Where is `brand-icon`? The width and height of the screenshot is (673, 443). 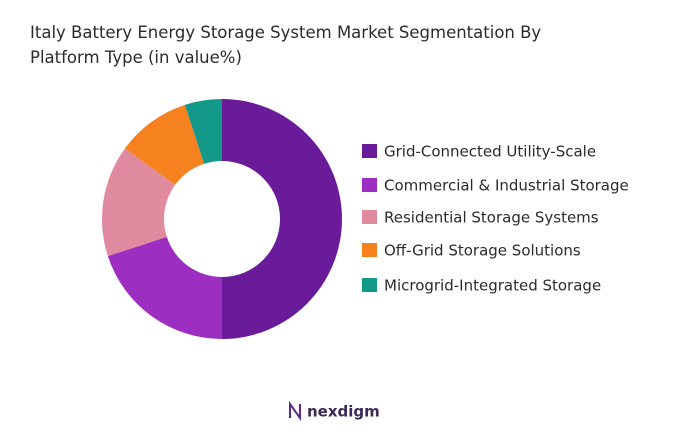 brand-icon is located at coordinates (295, 411).